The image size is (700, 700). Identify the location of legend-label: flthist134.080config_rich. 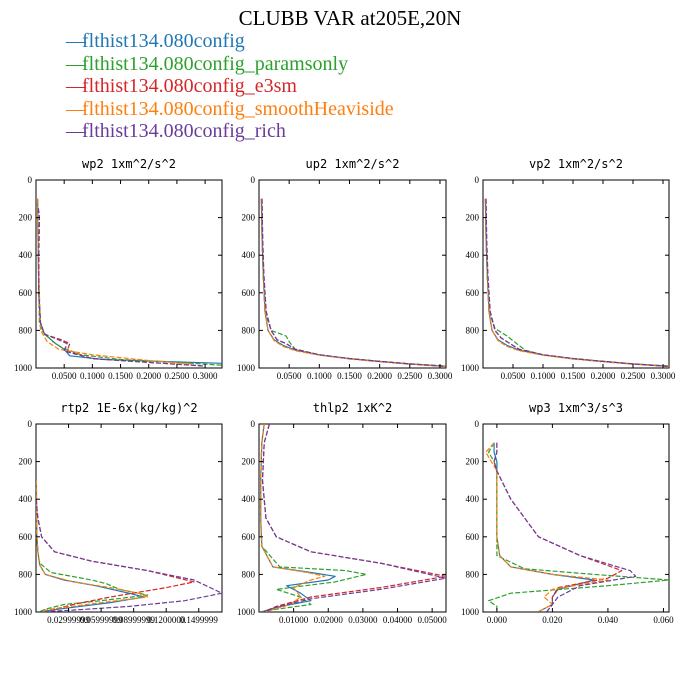
(184, 131).